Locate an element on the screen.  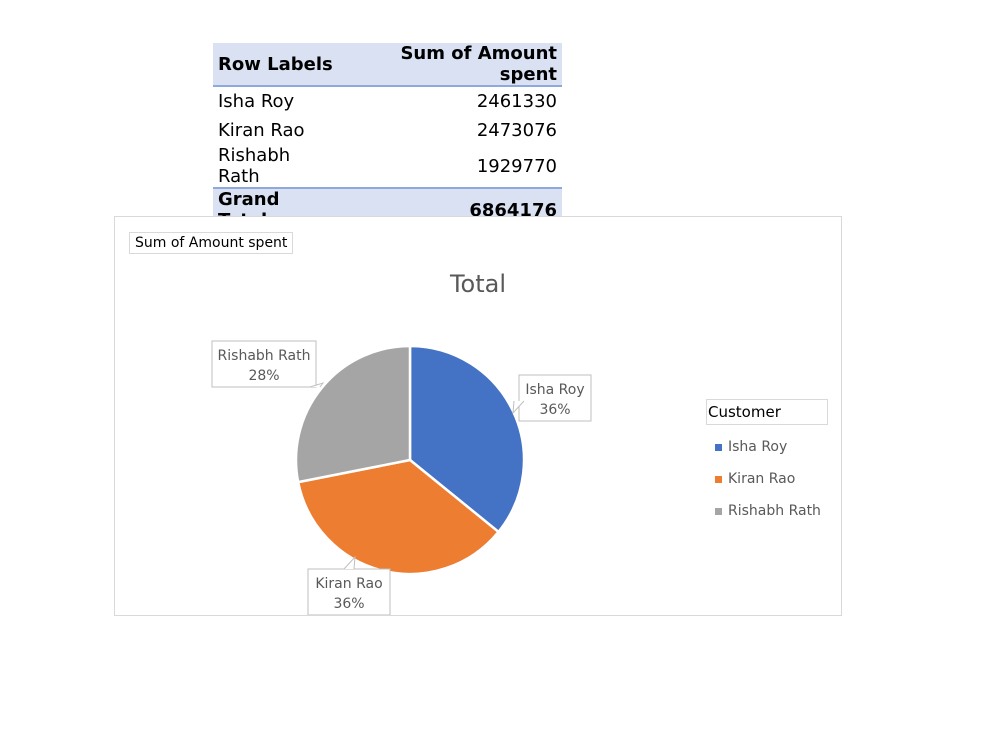
legend-label: Rishabh Rath is located at coordinates (774, 511).